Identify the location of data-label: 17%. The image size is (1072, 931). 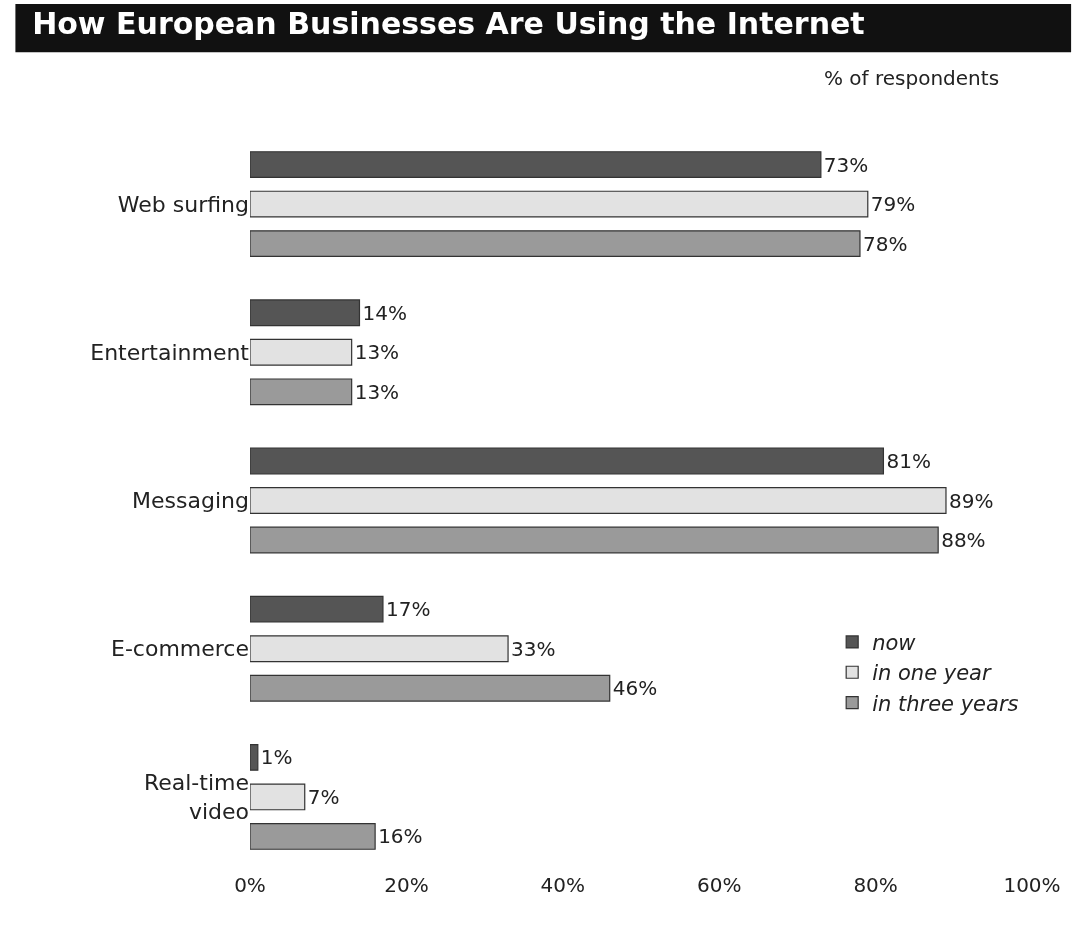
(408, 609).